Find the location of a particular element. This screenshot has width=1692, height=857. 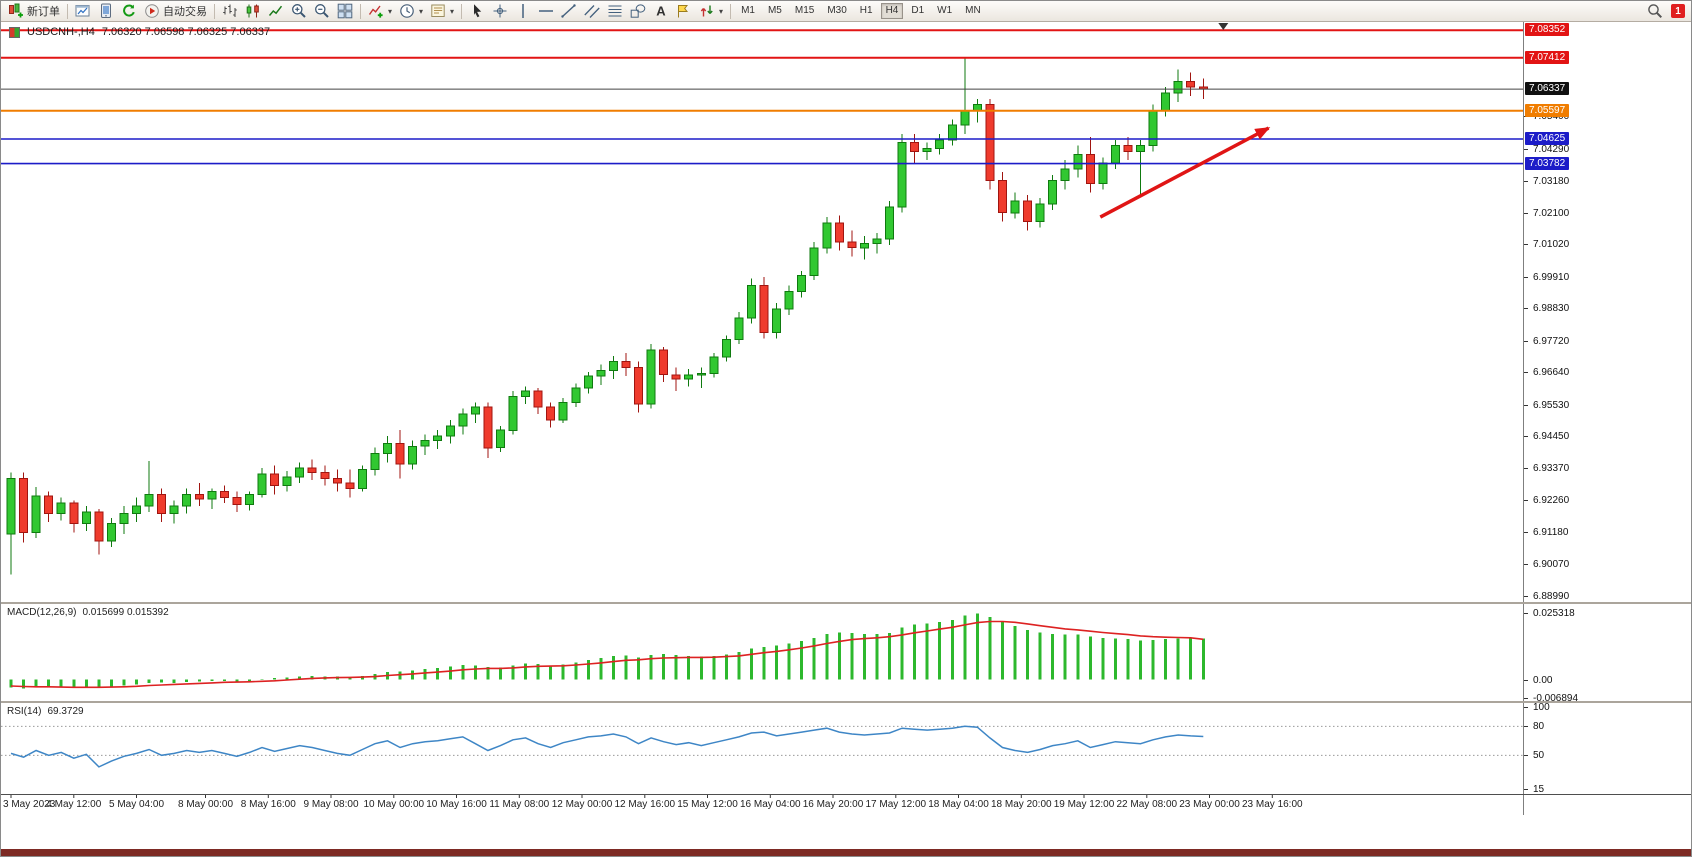

autotrade-icon is located at coordinates (152, 11).